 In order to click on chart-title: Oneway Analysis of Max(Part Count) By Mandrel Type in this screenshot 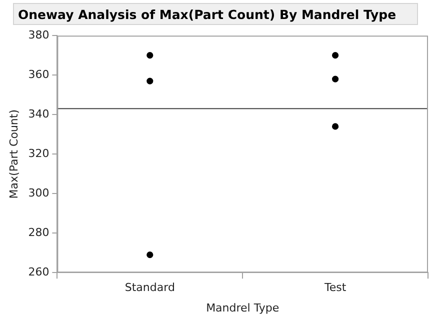, I will do `click(215, 14)`.